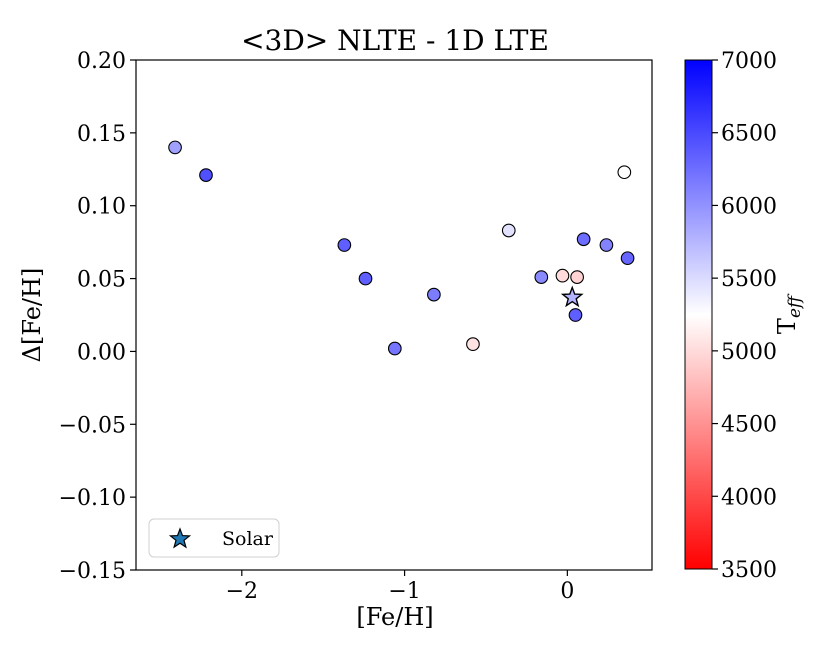 Image resolution: width=830 pixels, height=664 pixels. Describe the element at coordinates (395, 40) in the screenshot. I see `chart-title: <3D> NLTE - 1D LTE` at that location.